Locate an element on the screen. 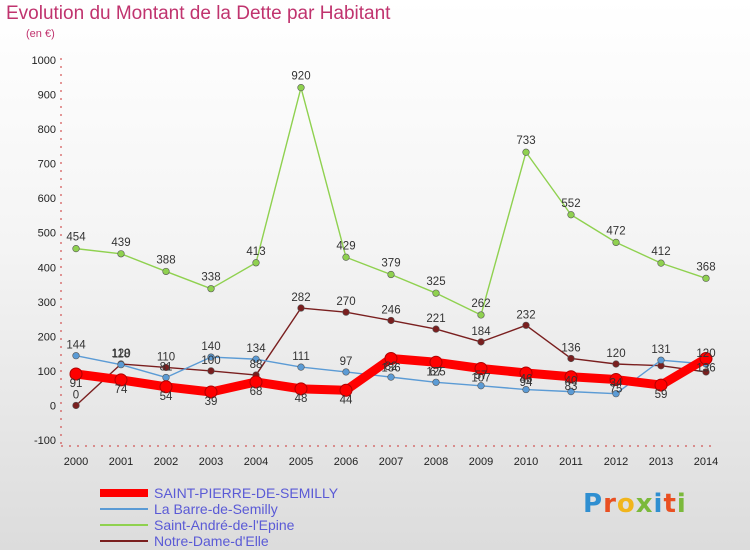 The width and height of the screenshot is (750, 550). x-tick-label: 2000 is located at coordinates (76, 462).